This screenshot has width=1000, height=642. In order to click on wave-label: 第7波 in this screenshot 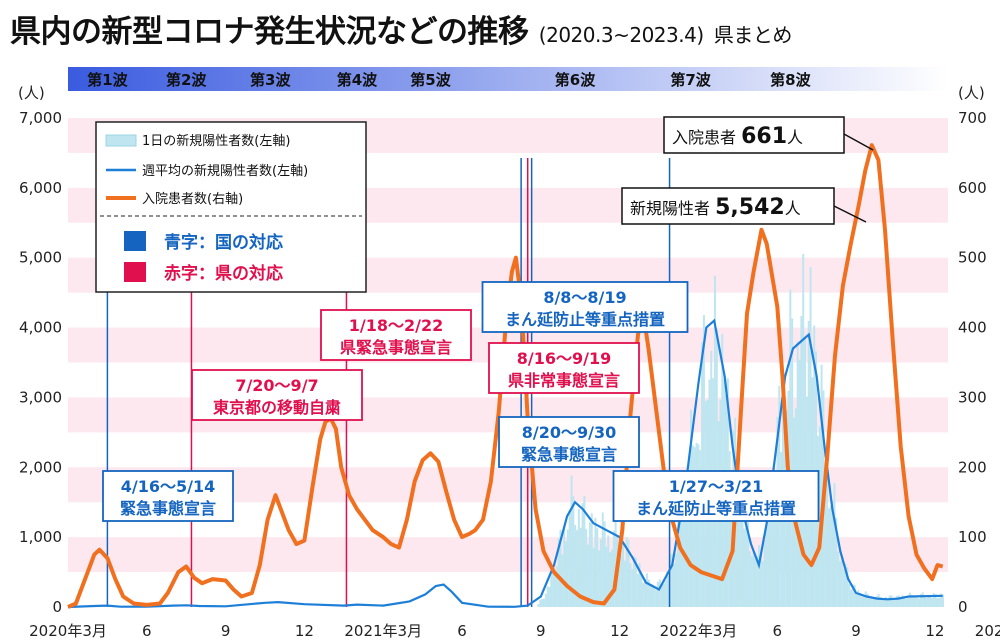, I will do `click(690, 80)`.